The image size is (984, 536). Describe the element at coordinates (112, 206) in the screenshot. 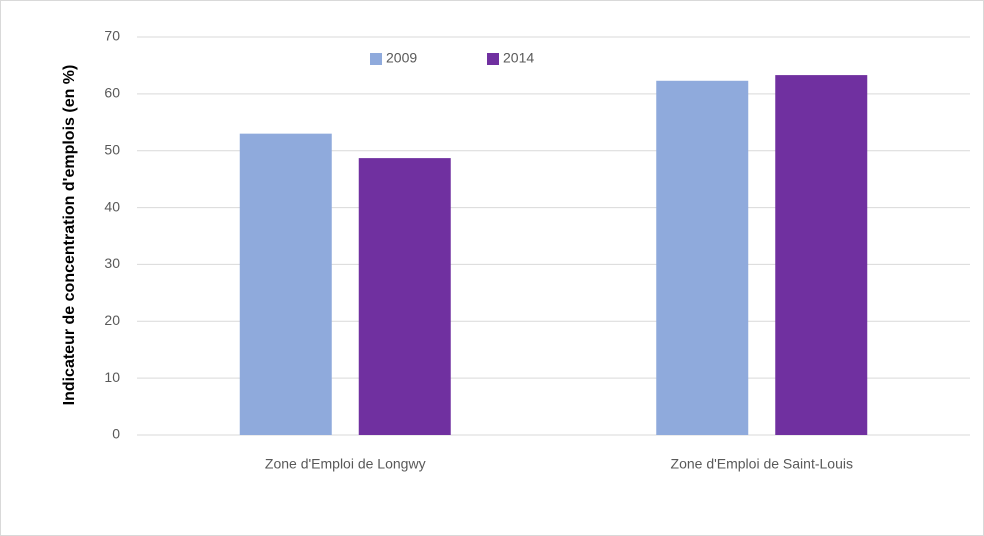

I see `y-tick-label: 40` at that location.